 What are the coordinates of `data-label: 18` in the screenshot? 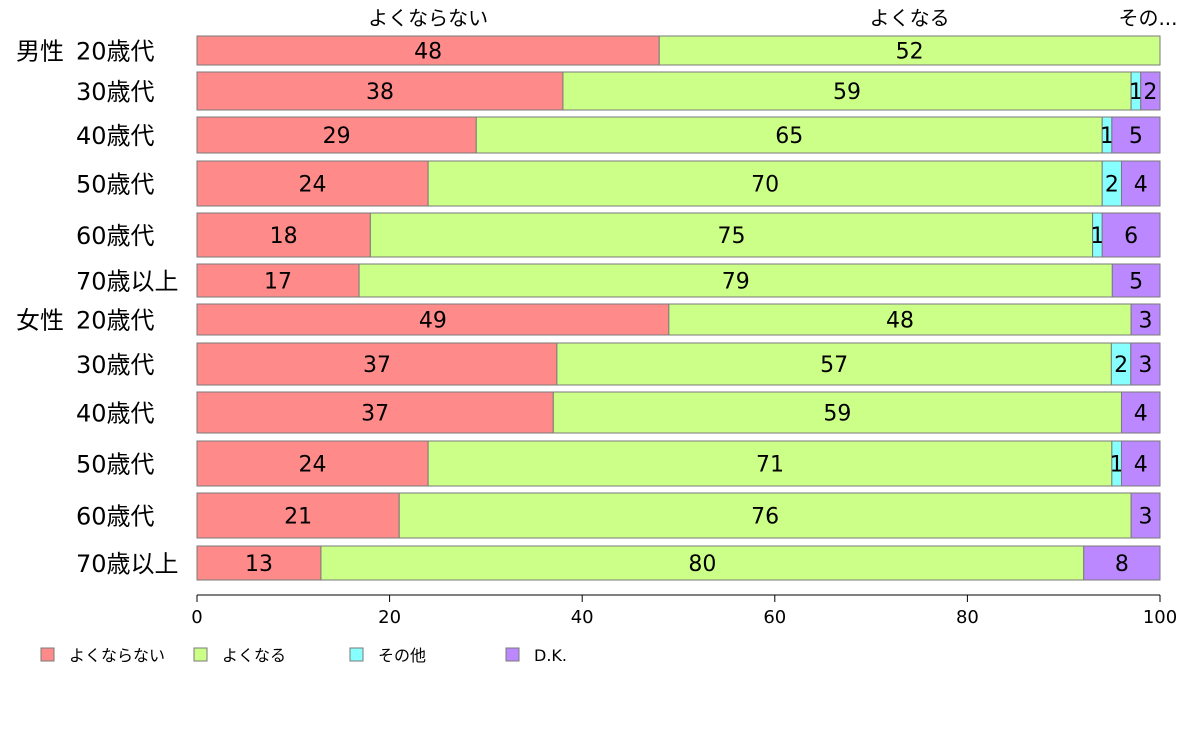 It's located at (284, 236).